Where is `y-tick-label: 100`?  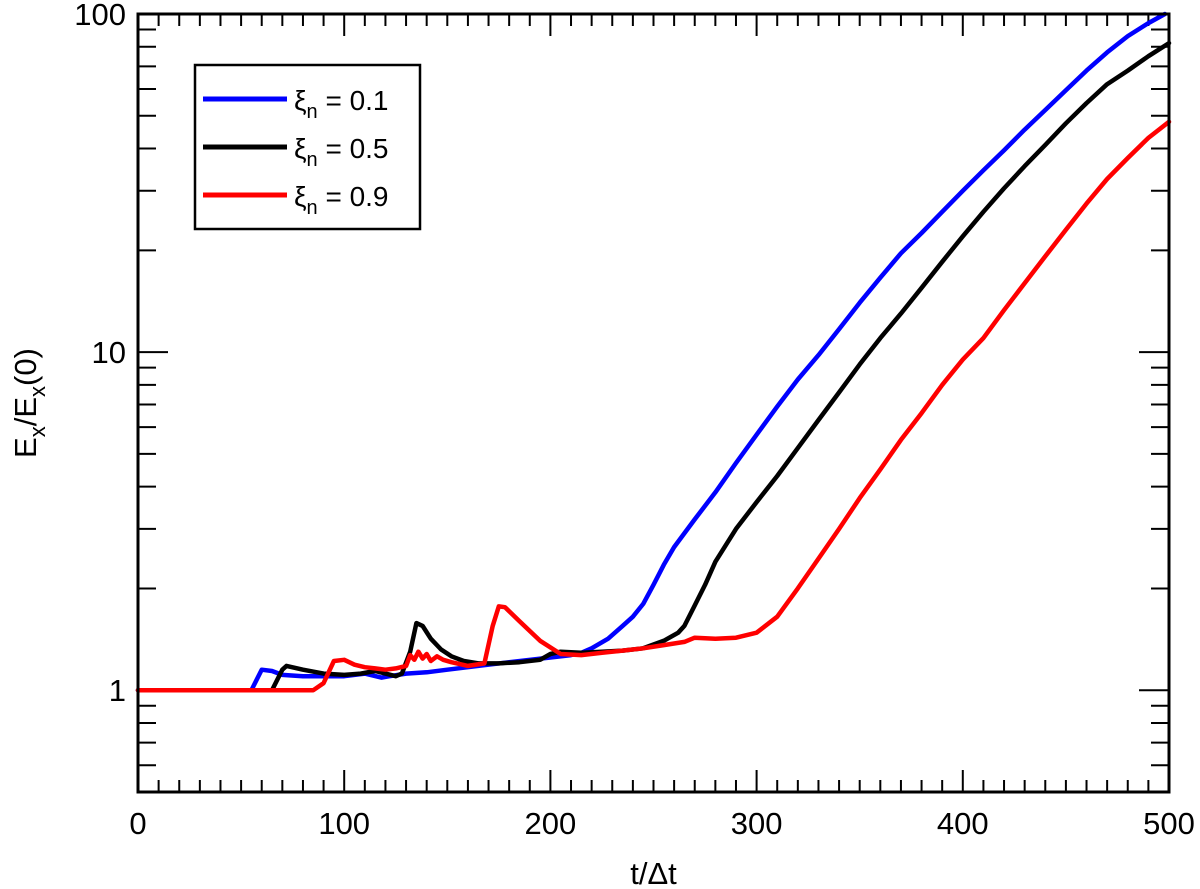
y-tick-label: 100 is located at coordinates (100, 16).